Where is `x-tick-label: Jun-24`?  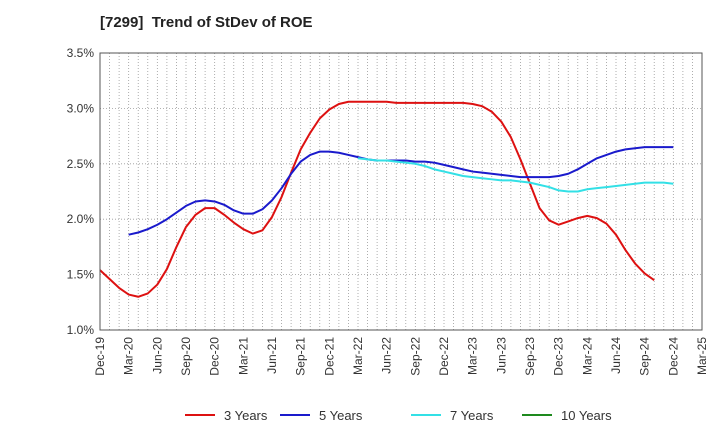 x-tick-label: Jun-24 is located at coordinates (616, 355).